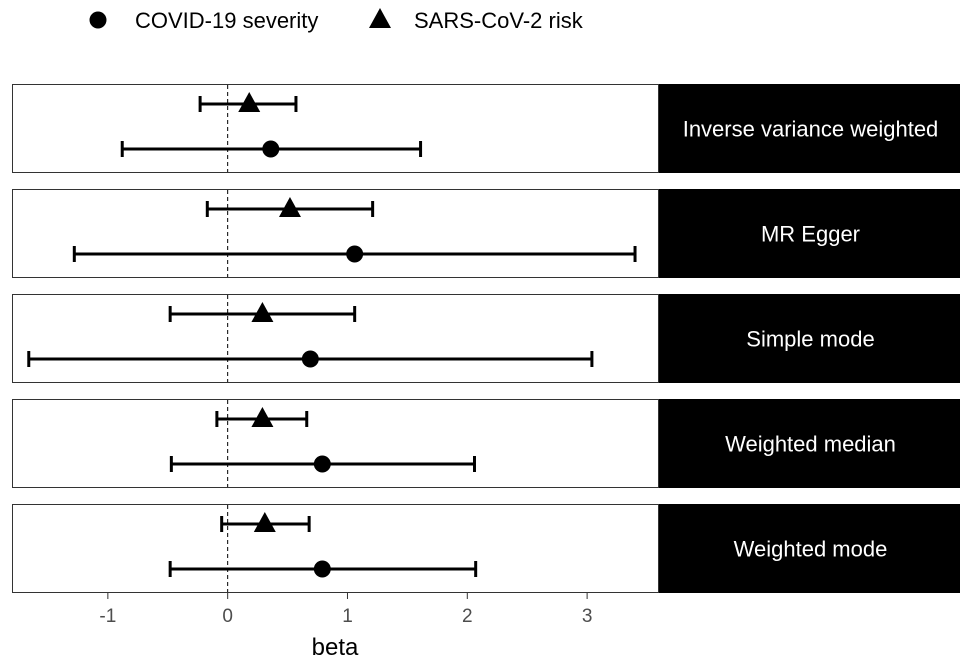 The width and height of the screenshot is (960, 661). What do you see at coordinates (98, 20) in the screenshot?
I see `legend-circle-icon` at bounding box center [98, 20].